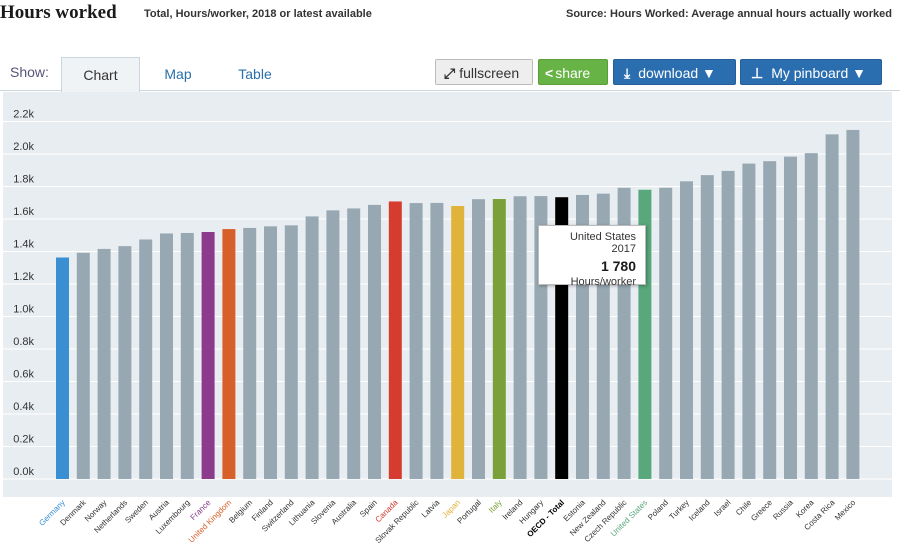 The height and width of the screenshot is (557, 900). What do you see at coordinates (23, 277) in the screenshot?
I see `y-tick-label: 1.2k` at bounding box center [23, 277].